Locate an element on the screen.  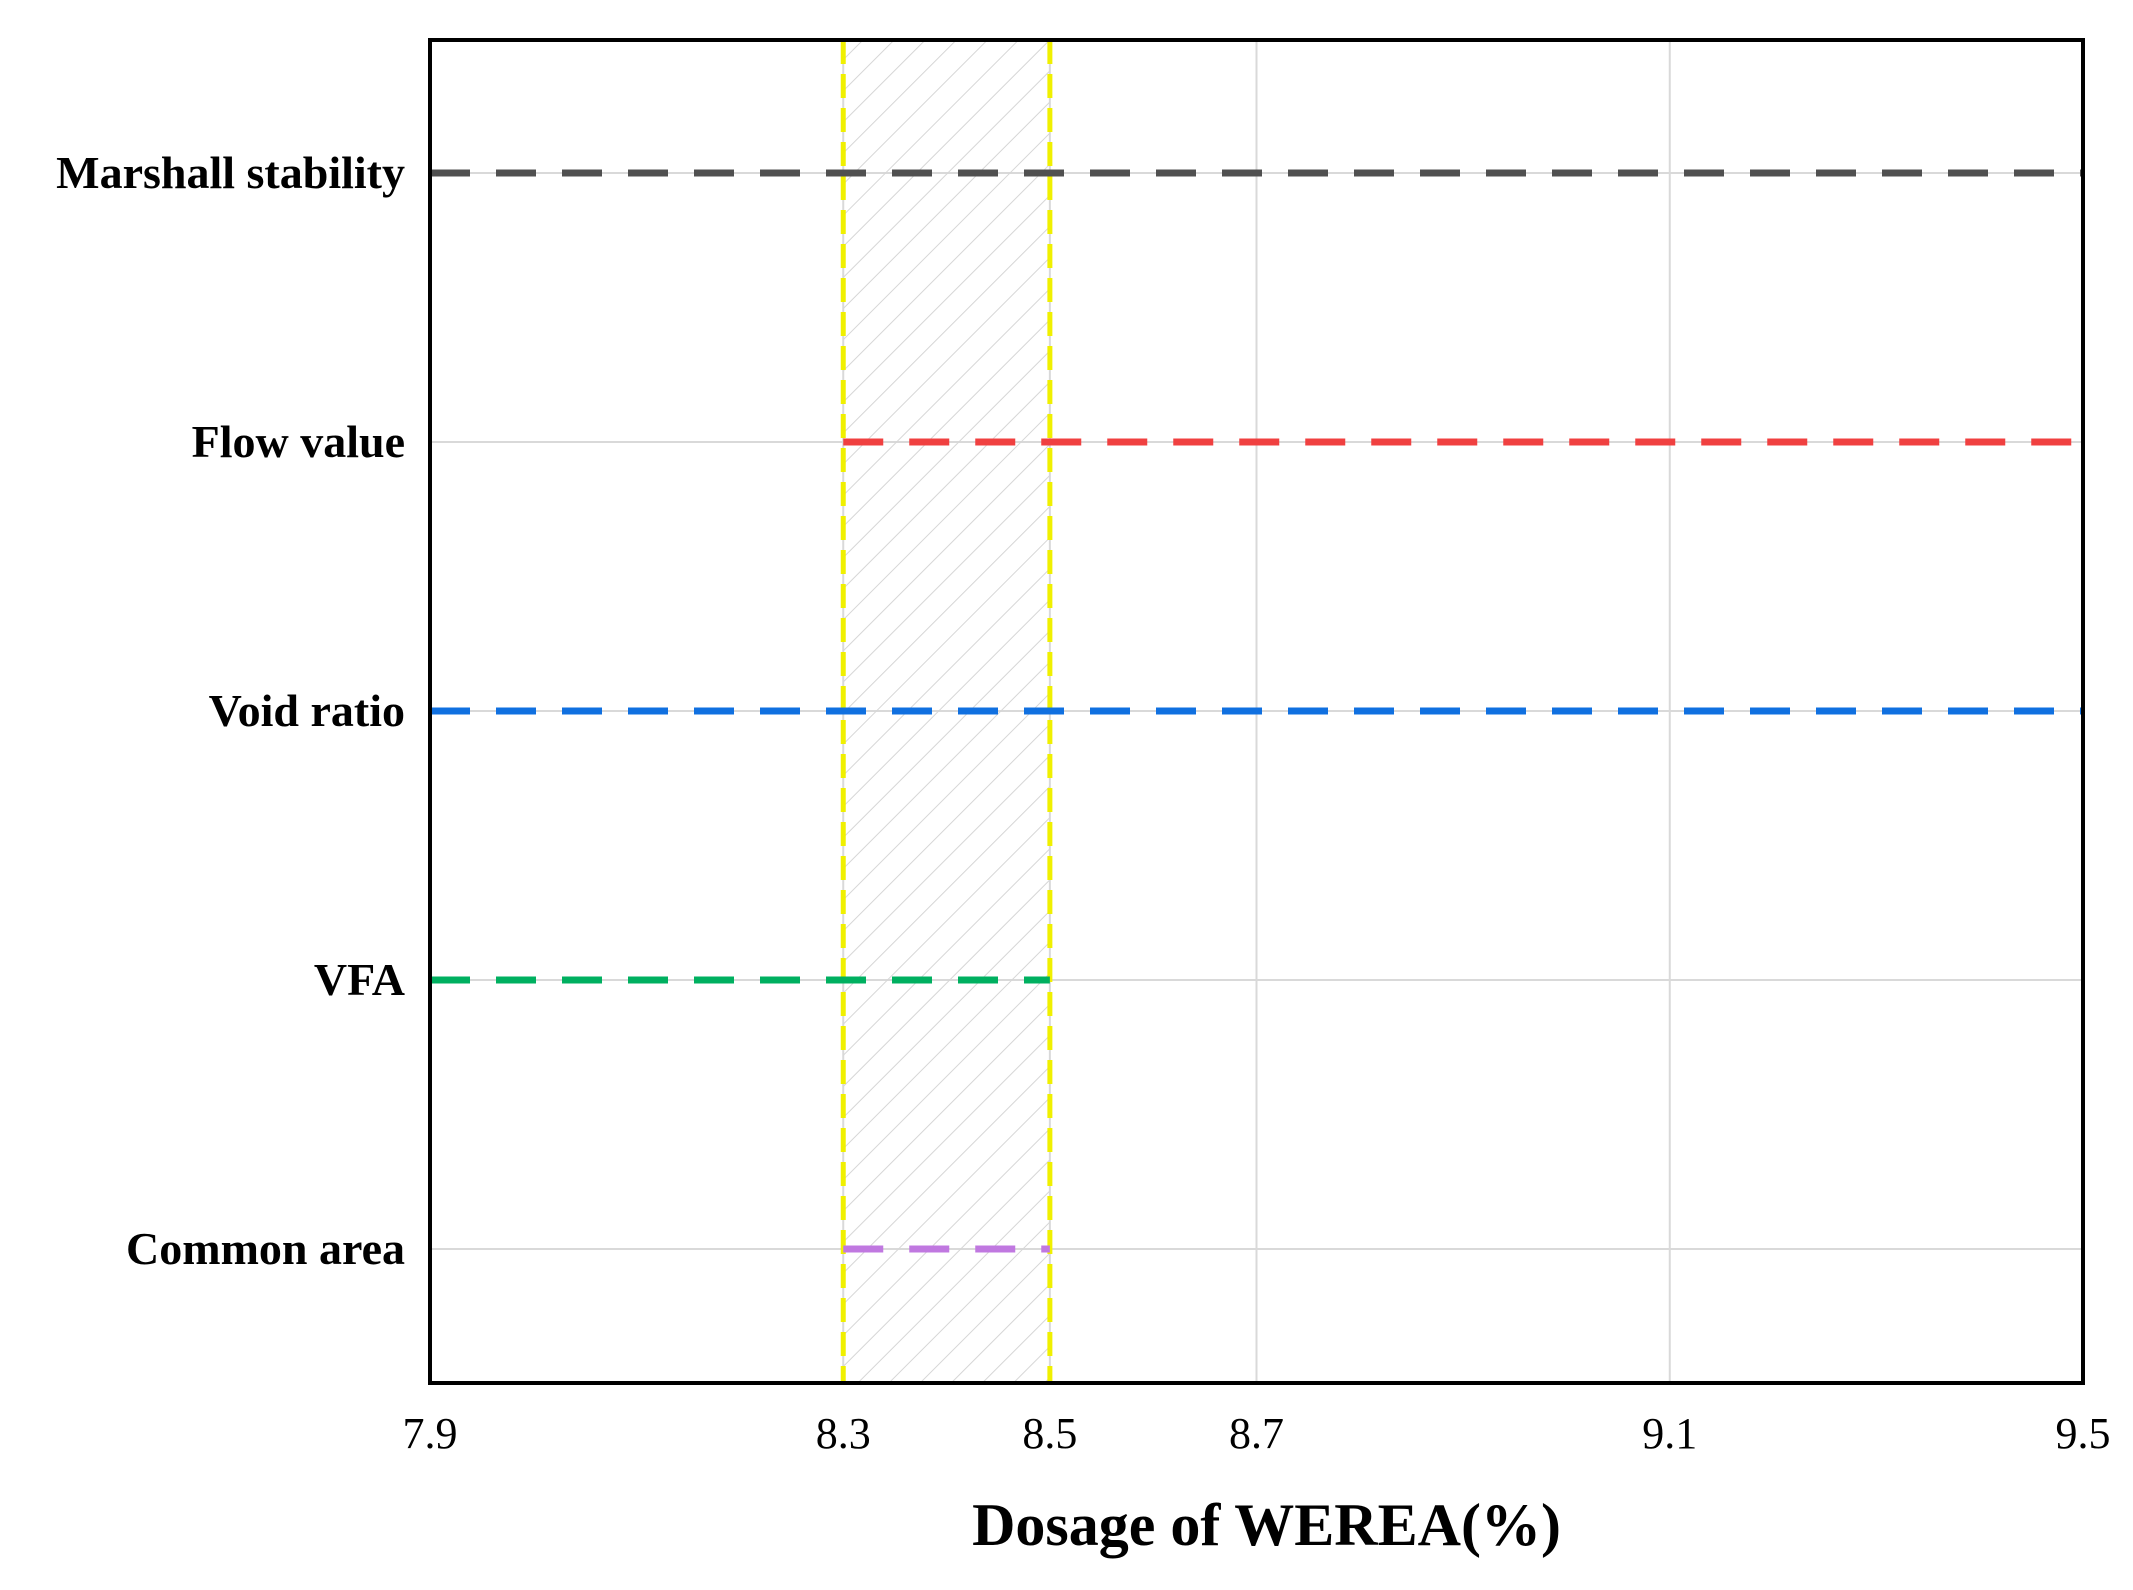
x-axis-title: Dosage of WEREA(%) is located at coordinates (1266, 1525).